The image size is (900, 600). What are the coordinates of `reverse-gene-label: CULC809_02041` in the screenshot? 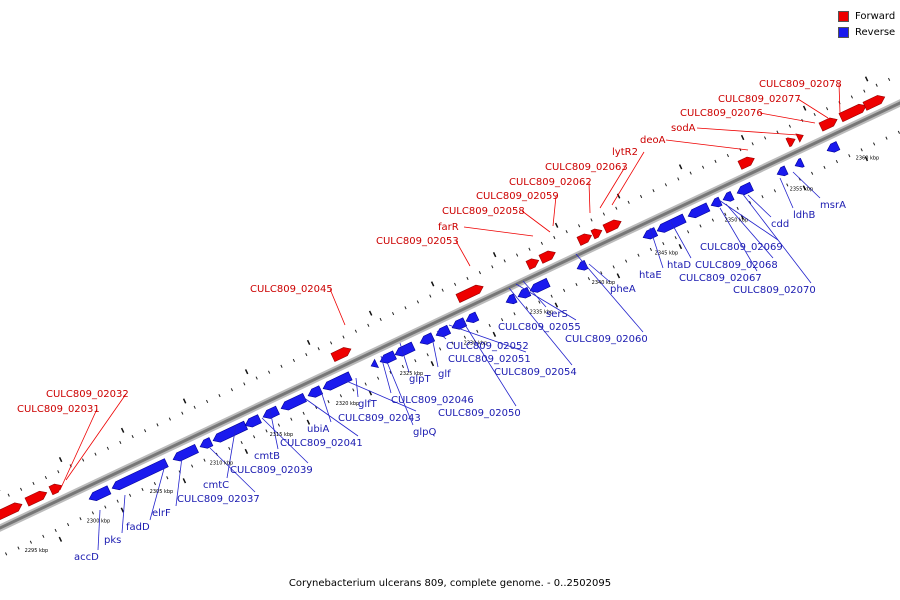 It's located at (321, 443).